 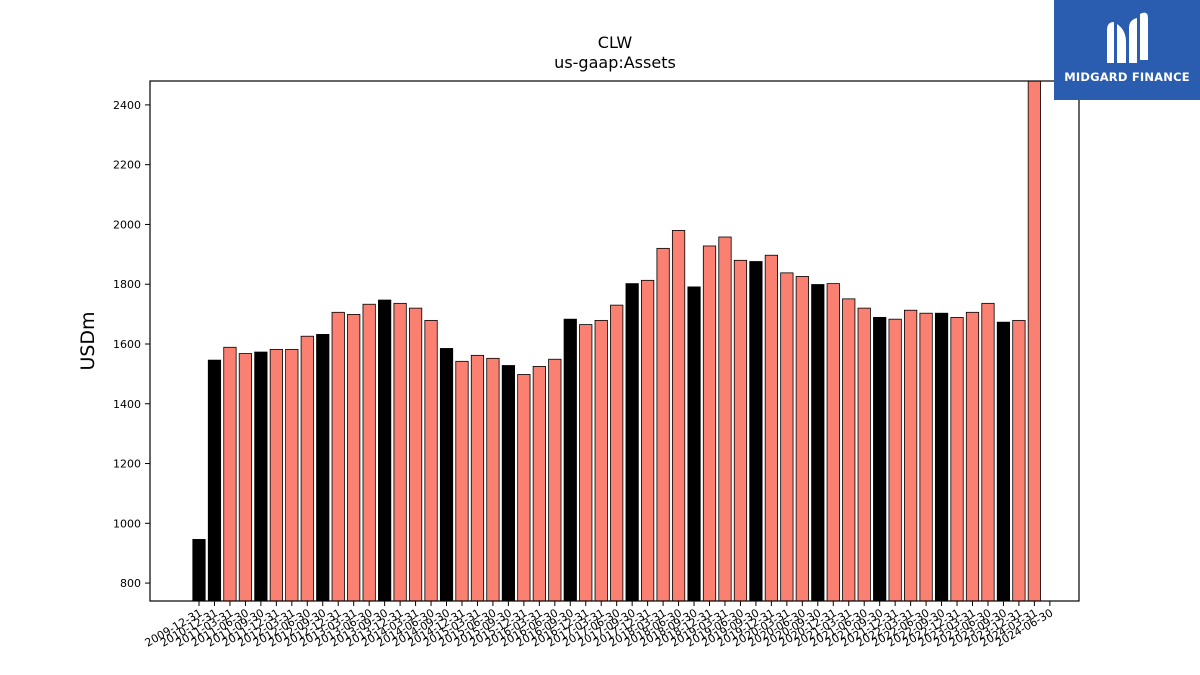 What do you see at coordinates (127, 165) in the screenshot?
I see `y-tick-label: 2200` at bounding box center [127, 165].